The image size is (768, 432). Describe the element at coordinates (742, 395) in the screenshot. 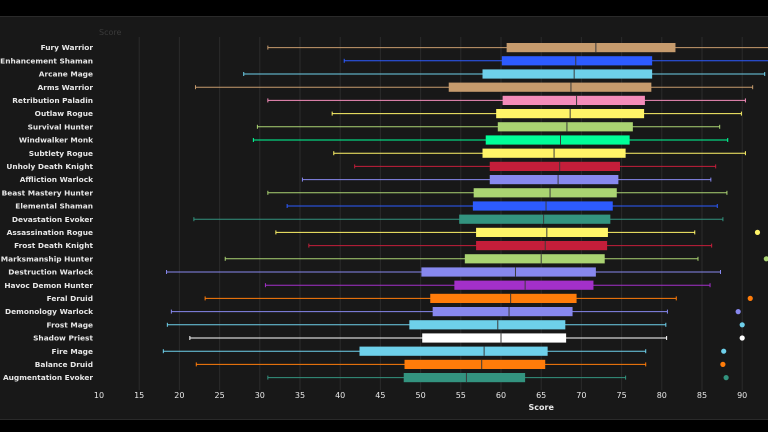

I see `x-tick-label: 90` at that location.